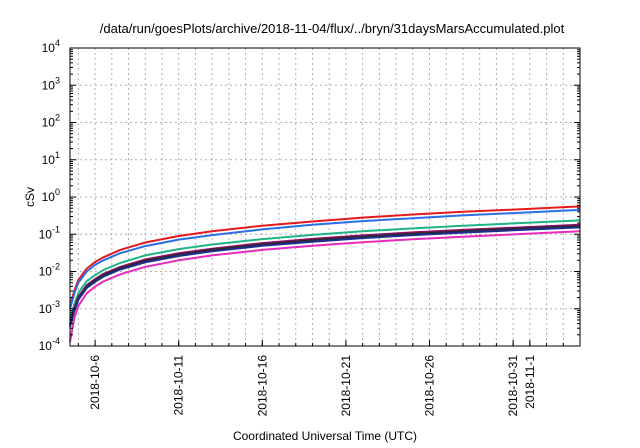 Image resolution: width=640 pixels, height=448 pixels. Describe the element at coordinates (51, 121) in the screenshot. I see `y-tick-label: 10²` at that location.